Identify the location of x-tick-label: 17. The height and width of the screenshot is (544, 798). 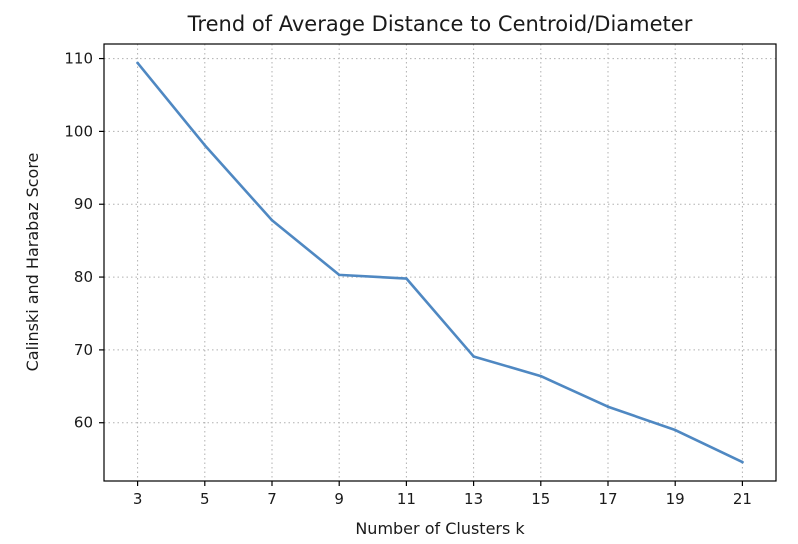
(607, 499).